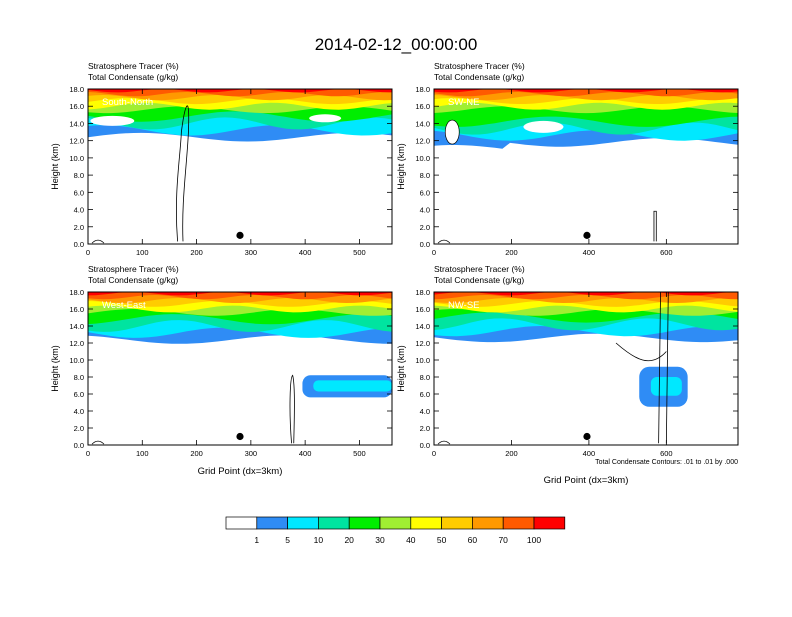  Describe the element at coordinates (473, 540) in the screenshot. I see `colorbar-label: 60` at that location.